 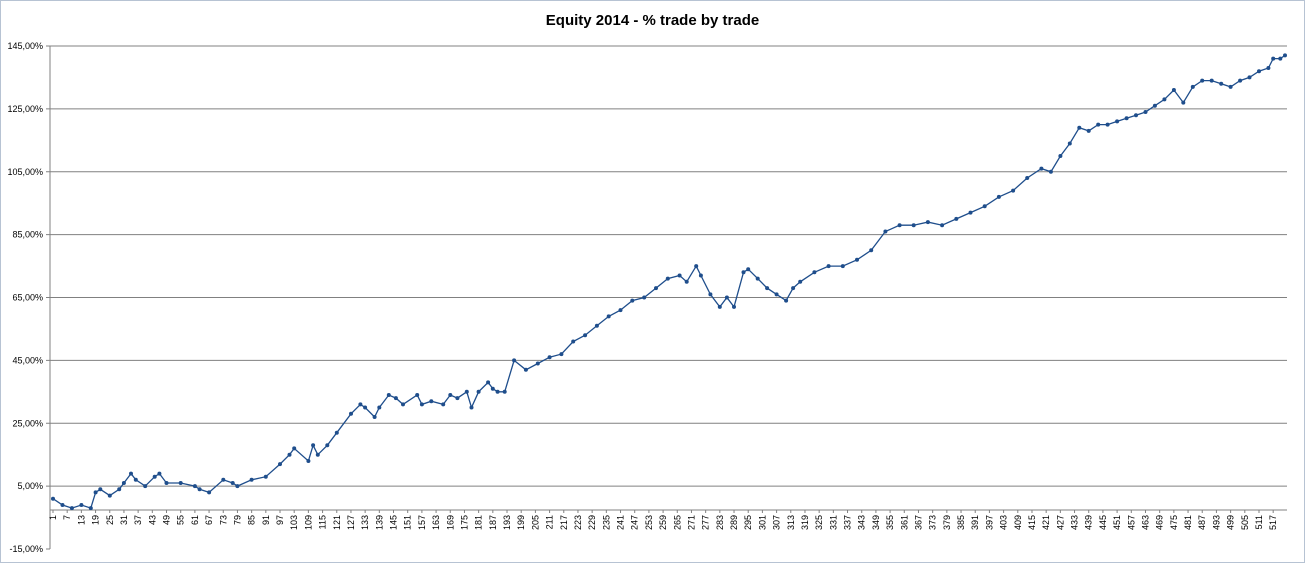 What do you see at coordinates (27, 298) in the screenshot?
I see `y-tick-label: 65,00%` at bounding box center [27, 298].